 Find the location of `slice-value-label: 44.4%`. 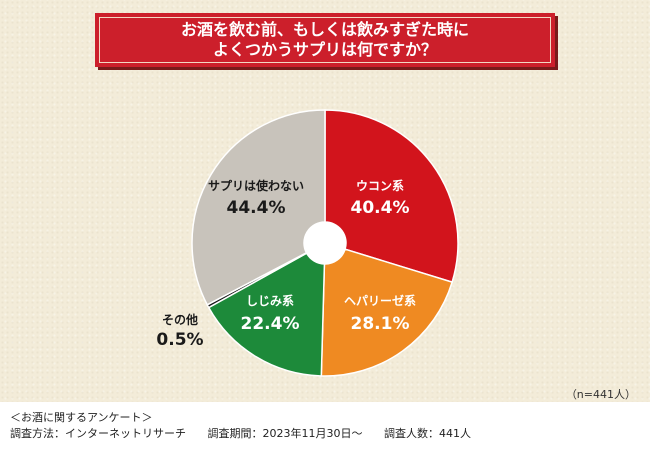

slice-value-label: 44.4% is located at coordinates (256, 208).